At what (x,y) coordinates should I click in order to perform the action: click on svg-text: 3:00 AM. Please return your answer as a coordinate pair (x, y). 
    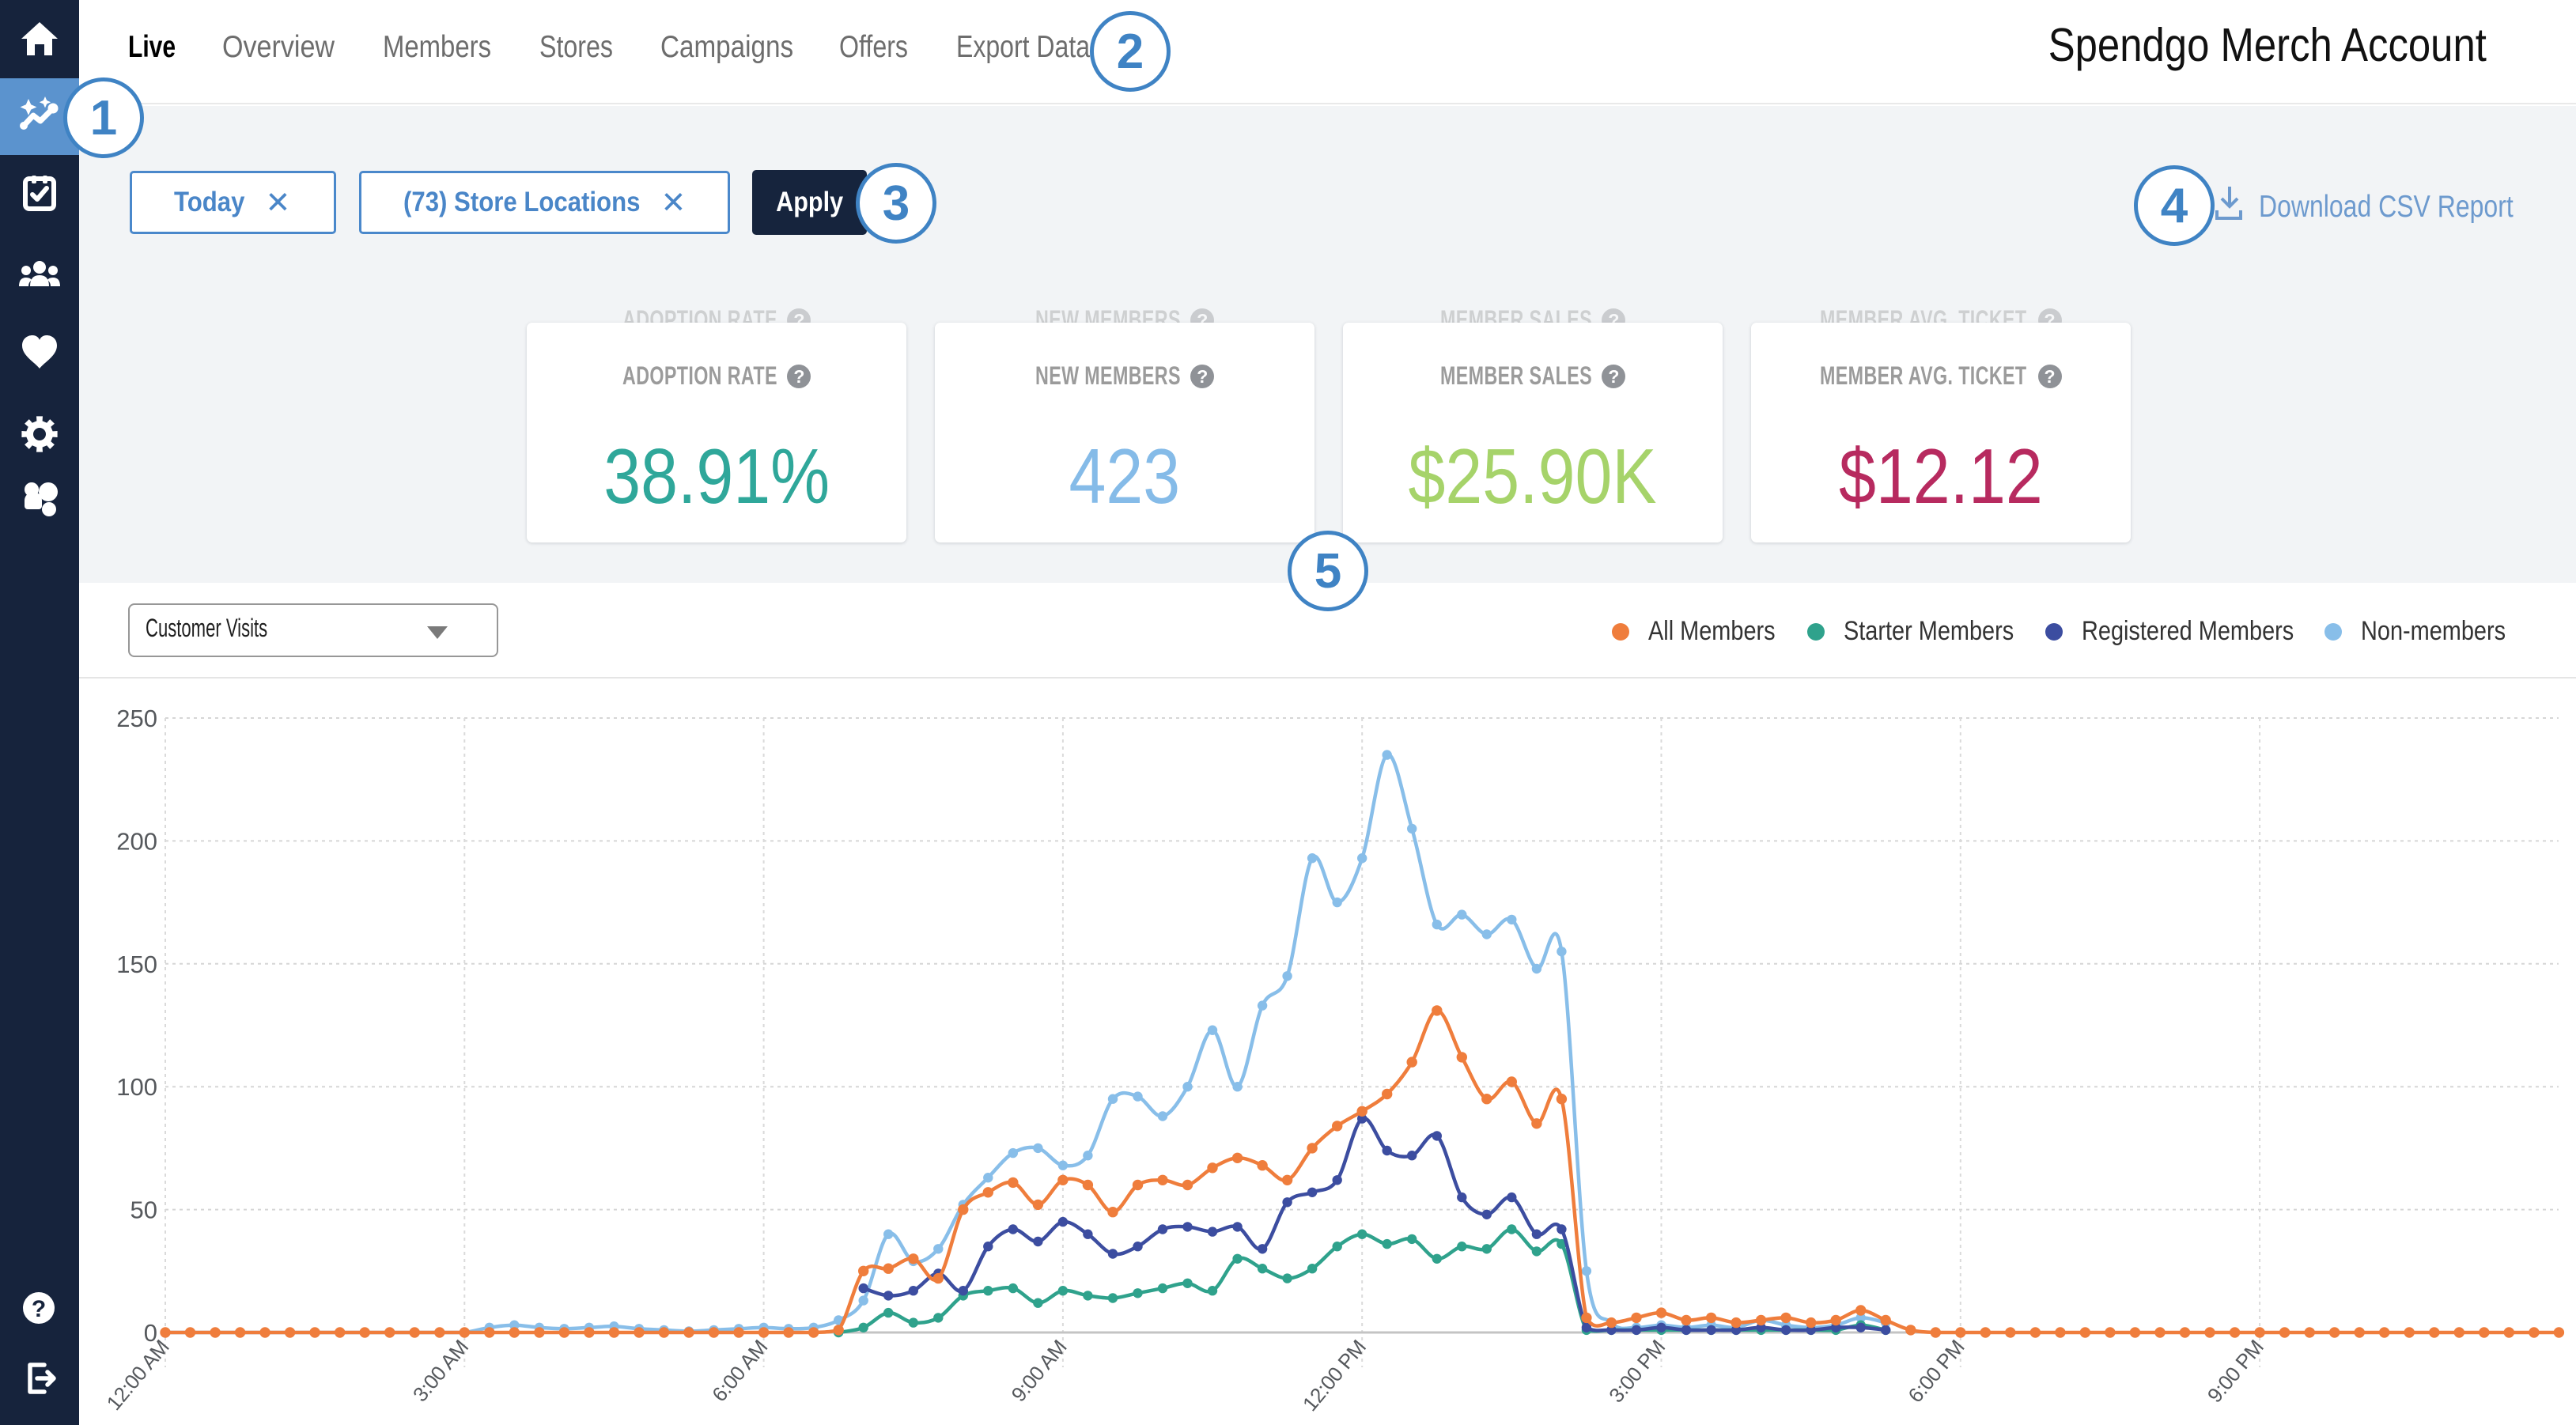
    Looking at the image, I should click on (440, 1372).